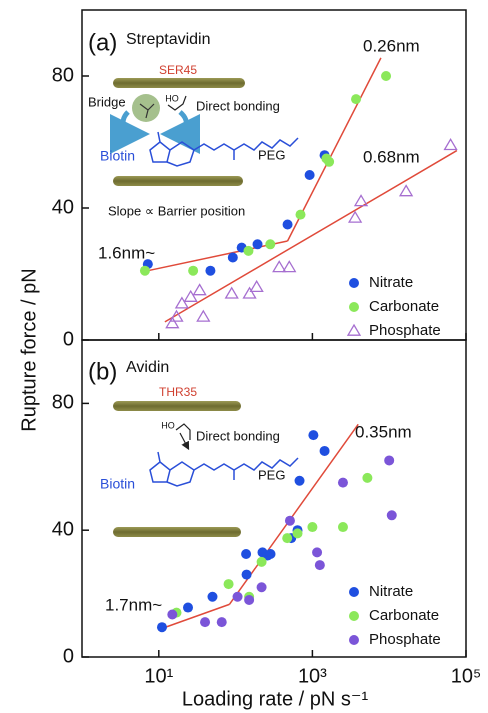 This screenshot has width=488, height=713. What do you see at coordinates (102, 42) in the screenshot?
I see `panel-label: (a)` at bounding box center [102, 42].